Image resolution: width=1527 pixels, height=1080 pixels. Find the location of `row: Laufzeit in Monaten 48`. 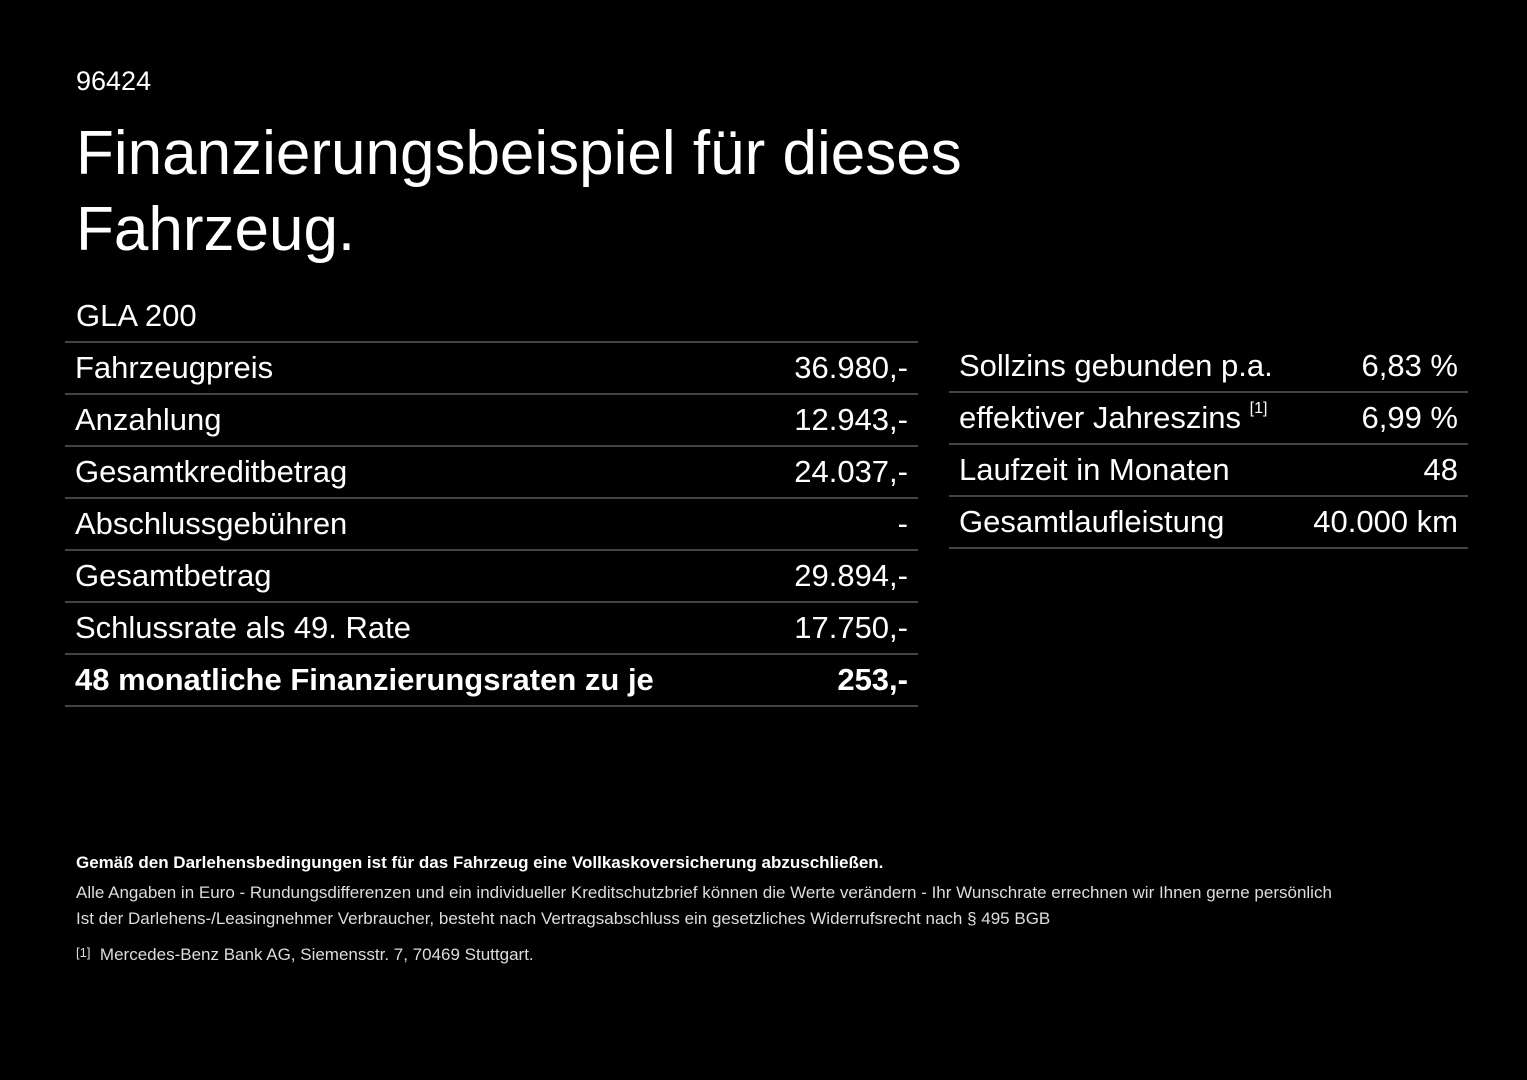

row: Laufzeit in Monaten 48 is located at coordinates (1208, 470).